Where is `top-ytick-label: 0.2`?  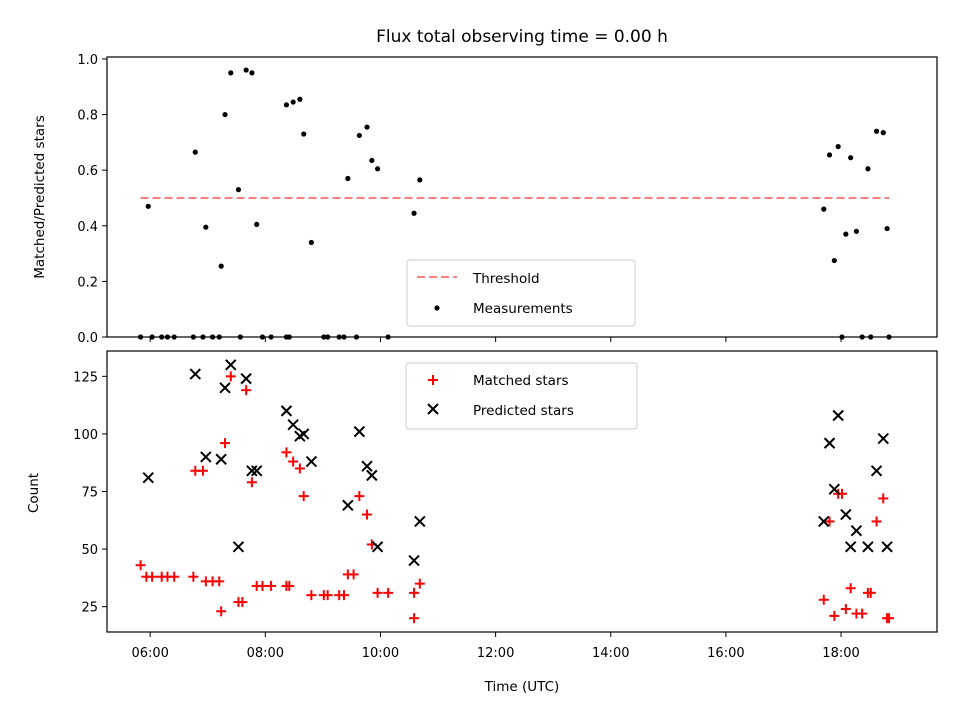 top-ytick-label: 0.2 is located at coordinates (87, 282).